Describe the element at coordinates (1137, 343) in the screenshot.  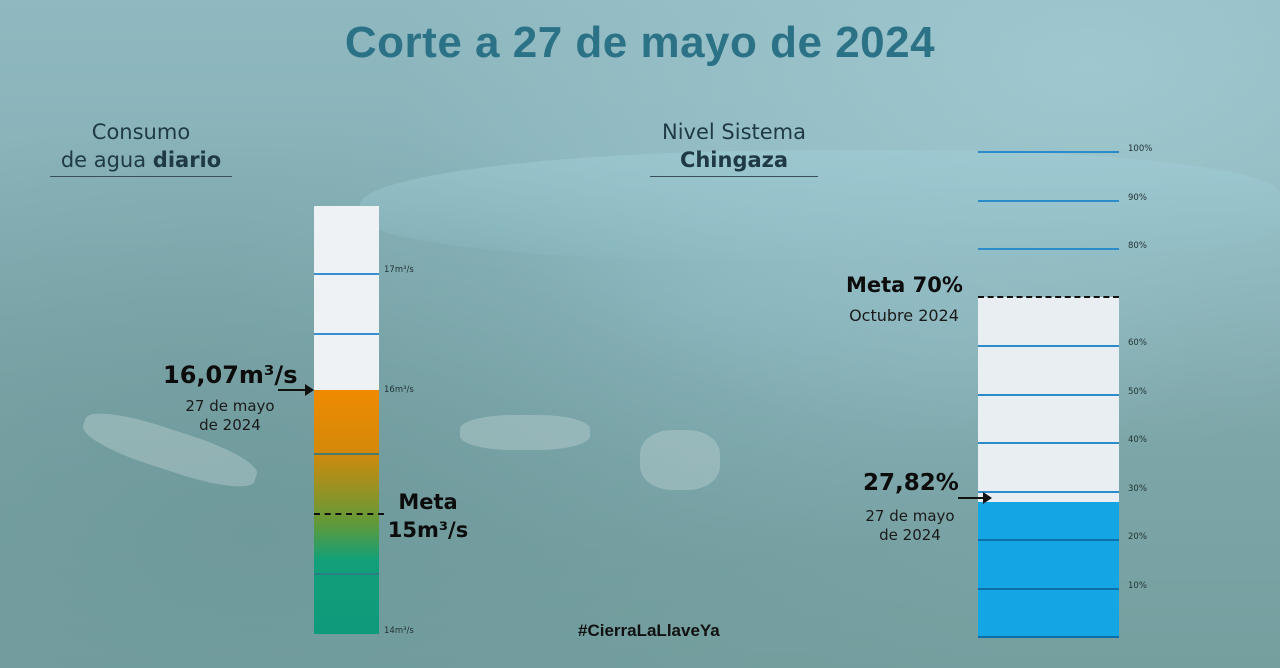
I see `chingaza-scale-label: 60%` at that location.